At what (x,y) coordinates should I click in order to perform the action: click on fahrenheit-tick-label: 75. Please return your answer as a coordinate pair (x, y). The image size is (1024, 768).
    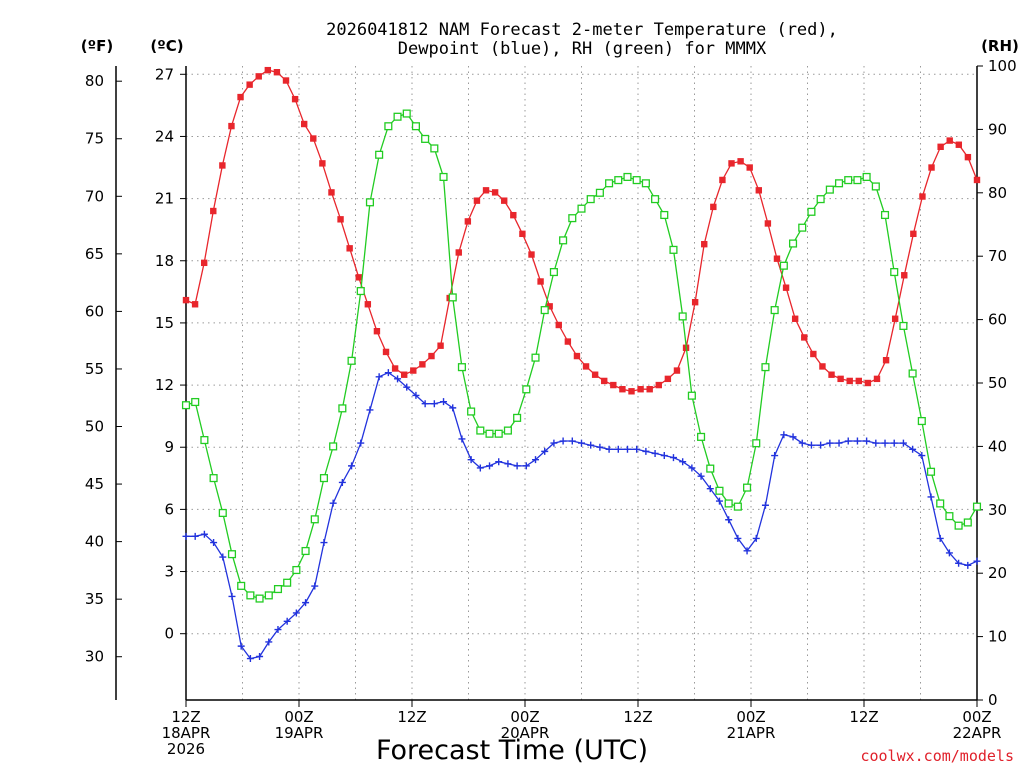
    Looking at the image, I should click on (94, 139).